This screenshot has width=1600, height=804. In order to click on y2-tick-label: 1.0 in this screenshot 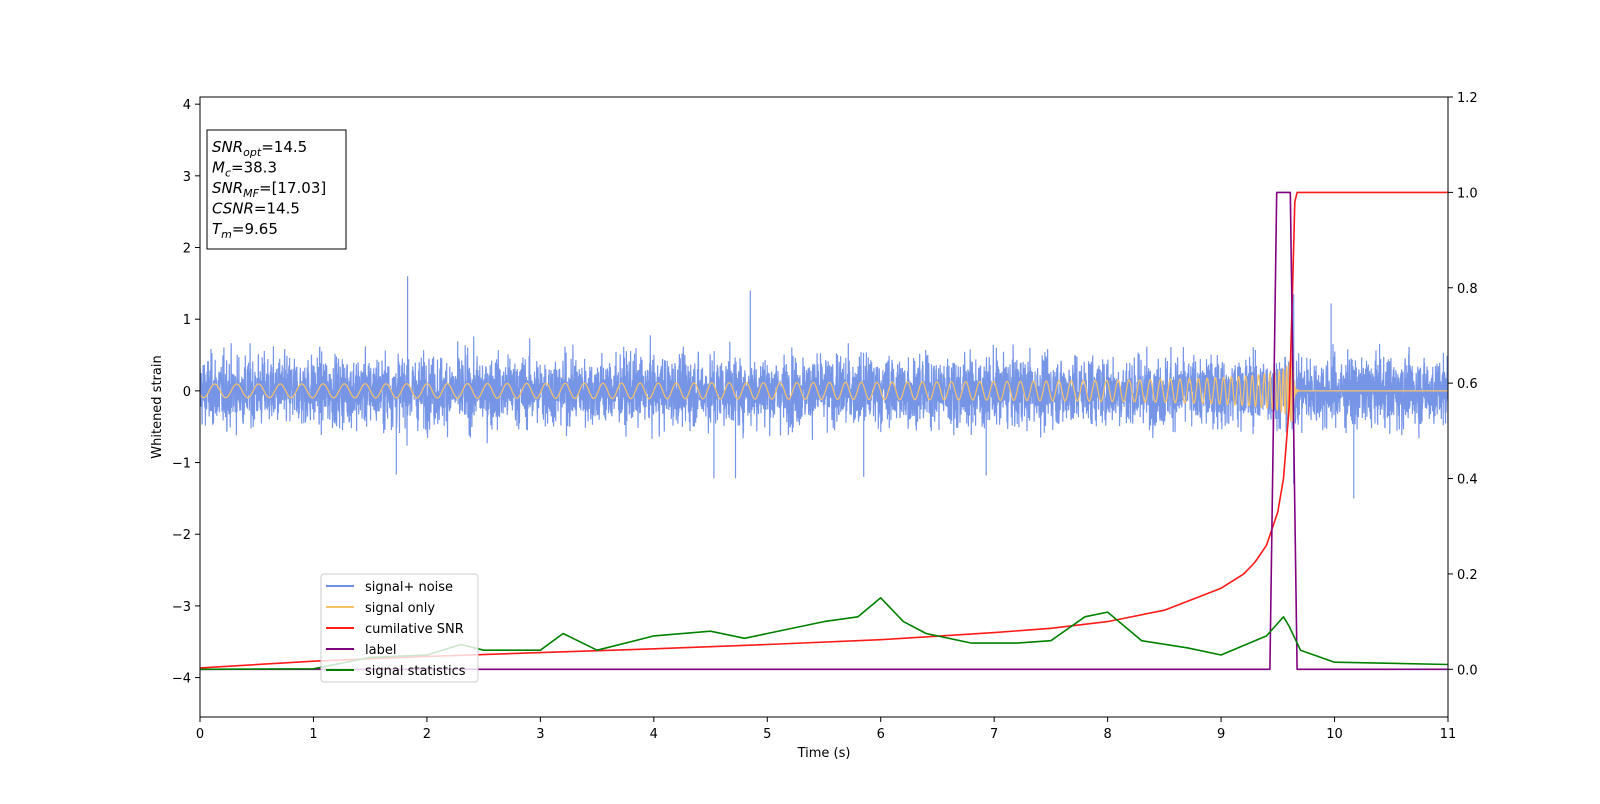, I will do `click(1467, 193)`.